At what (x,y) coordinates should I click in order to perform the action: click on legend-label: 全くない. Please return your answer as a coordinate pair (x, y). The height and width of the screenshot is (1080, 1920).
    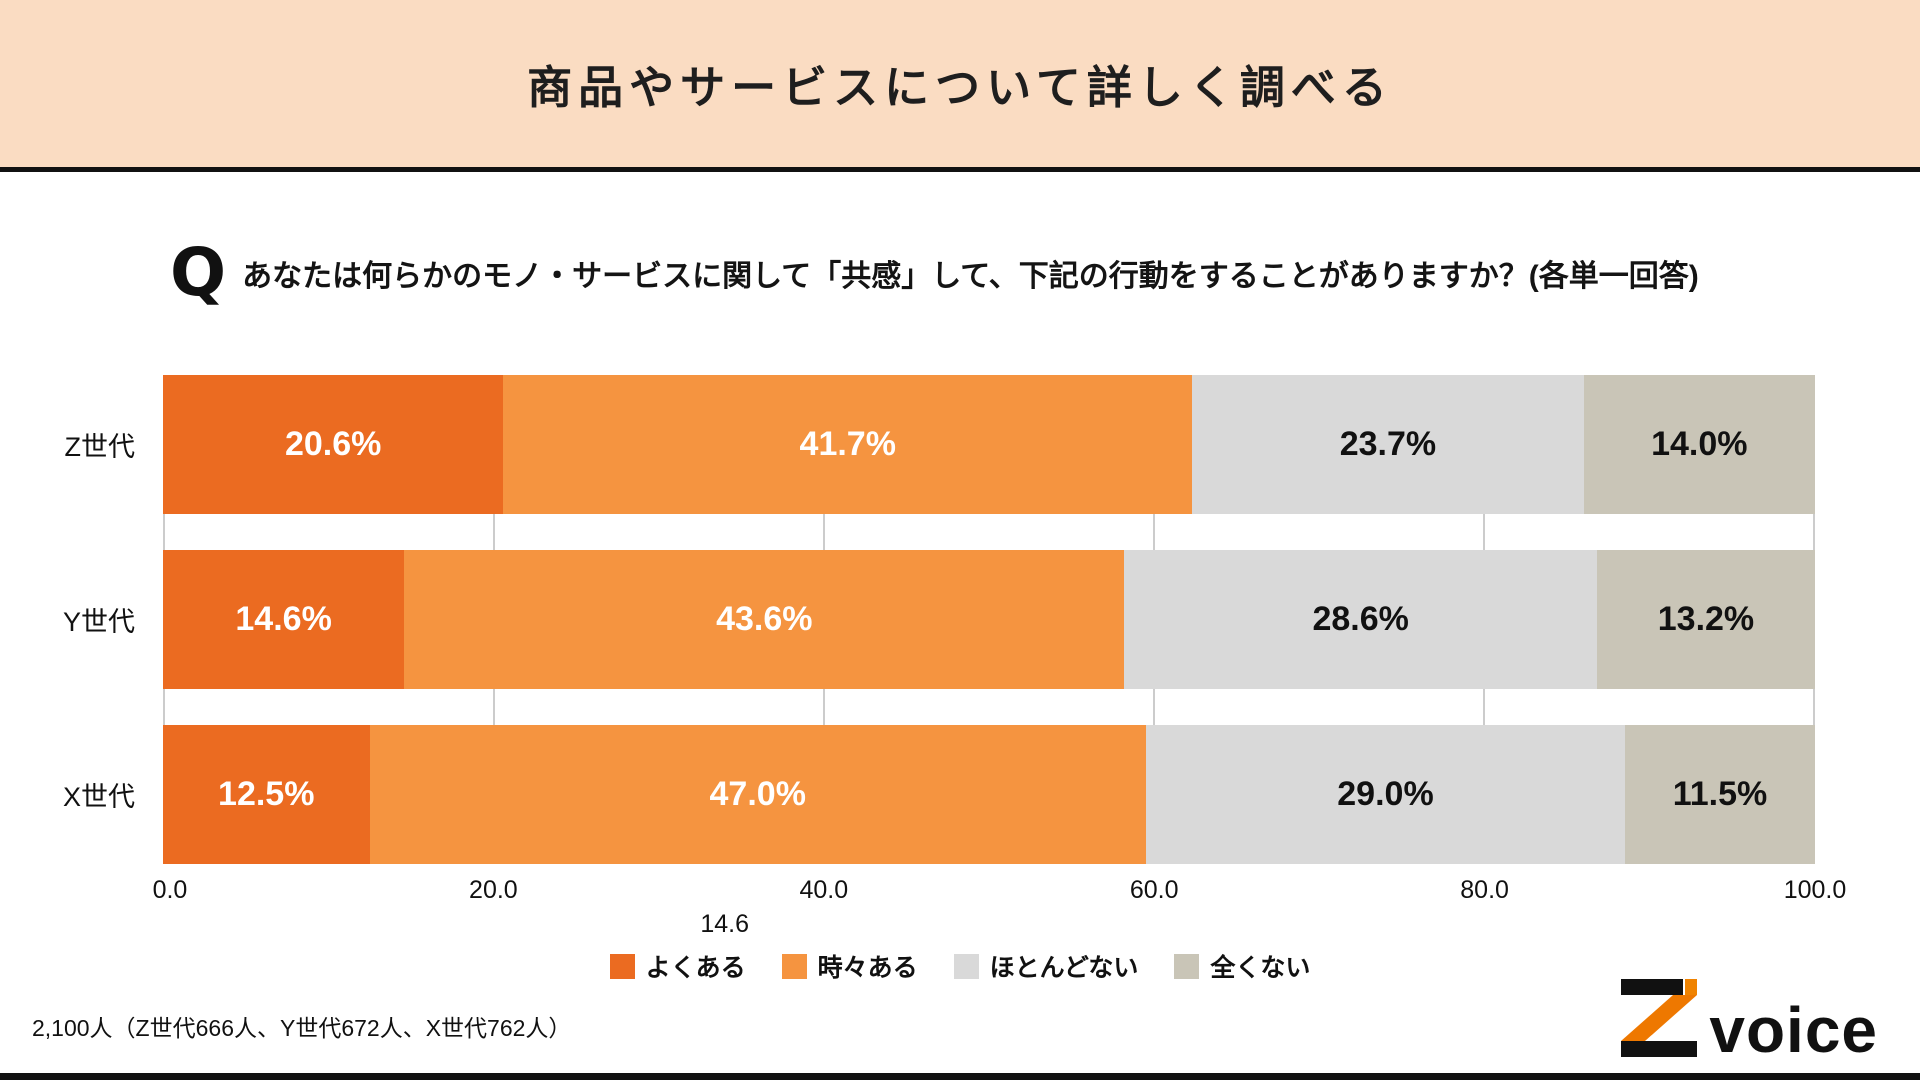
    Looking at the image, I should click on (1260, 968).